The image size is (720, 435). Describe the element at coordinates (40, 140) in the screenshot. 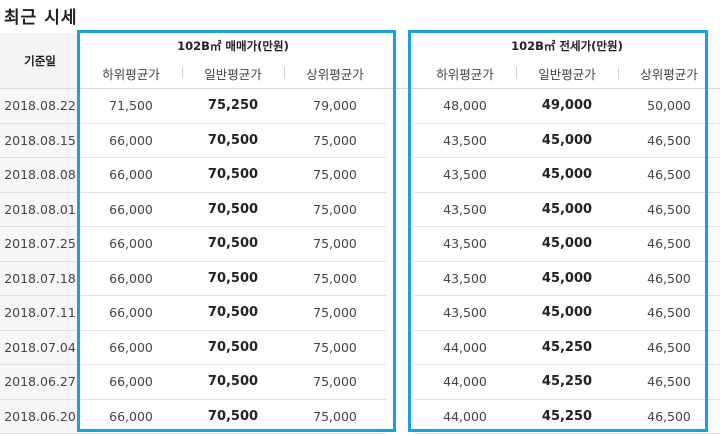

I see `date-cell: 2018.08.15` at that location.